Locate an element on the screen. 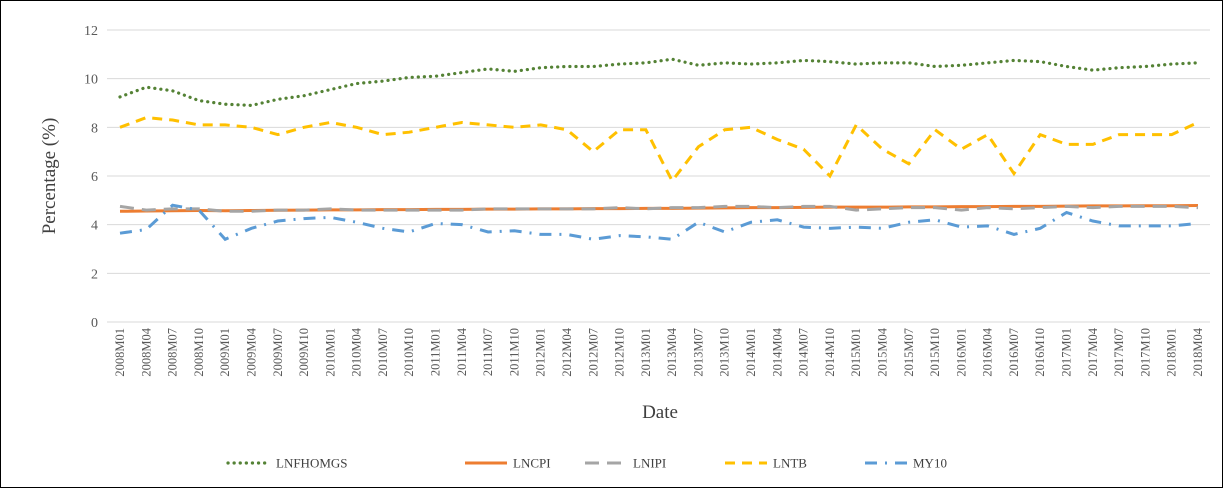  x-tick-label: 2014M01 is located at coordinates (751, 352).